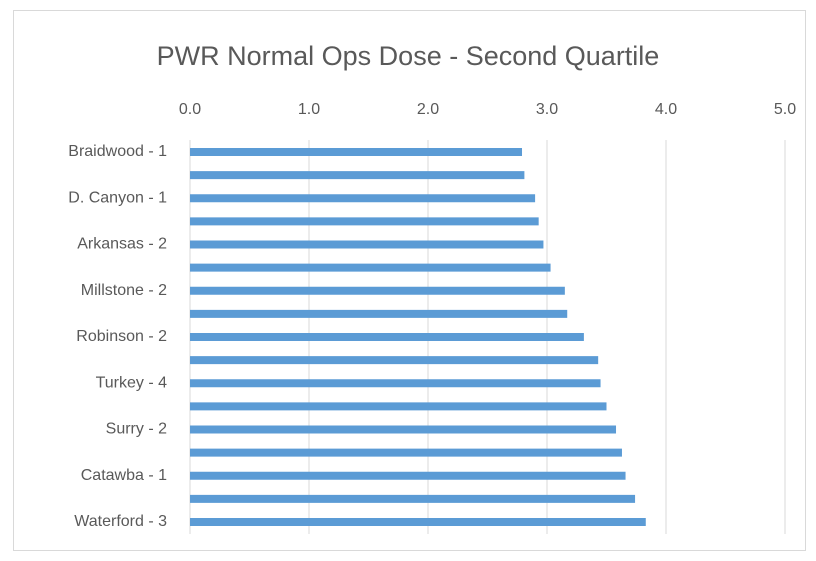 This screenshot has width=816, height=561. Describe the element at coordinates (666, 109) in the screenshot. I see `x-tick-label: 4.0` at that location.